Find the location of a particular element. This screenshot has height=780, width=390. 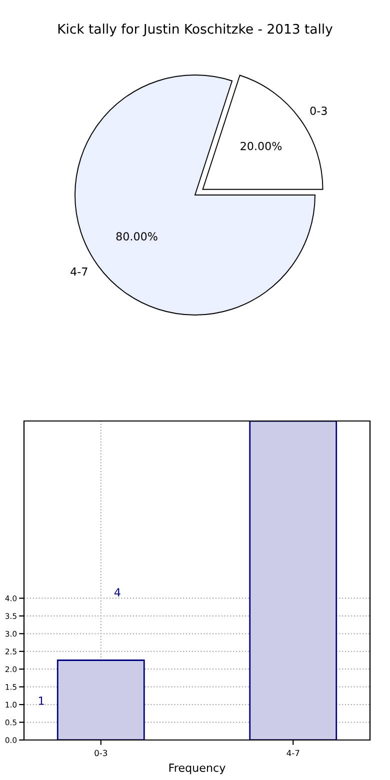

annotation: 4 is located at coordinates (117, 592).